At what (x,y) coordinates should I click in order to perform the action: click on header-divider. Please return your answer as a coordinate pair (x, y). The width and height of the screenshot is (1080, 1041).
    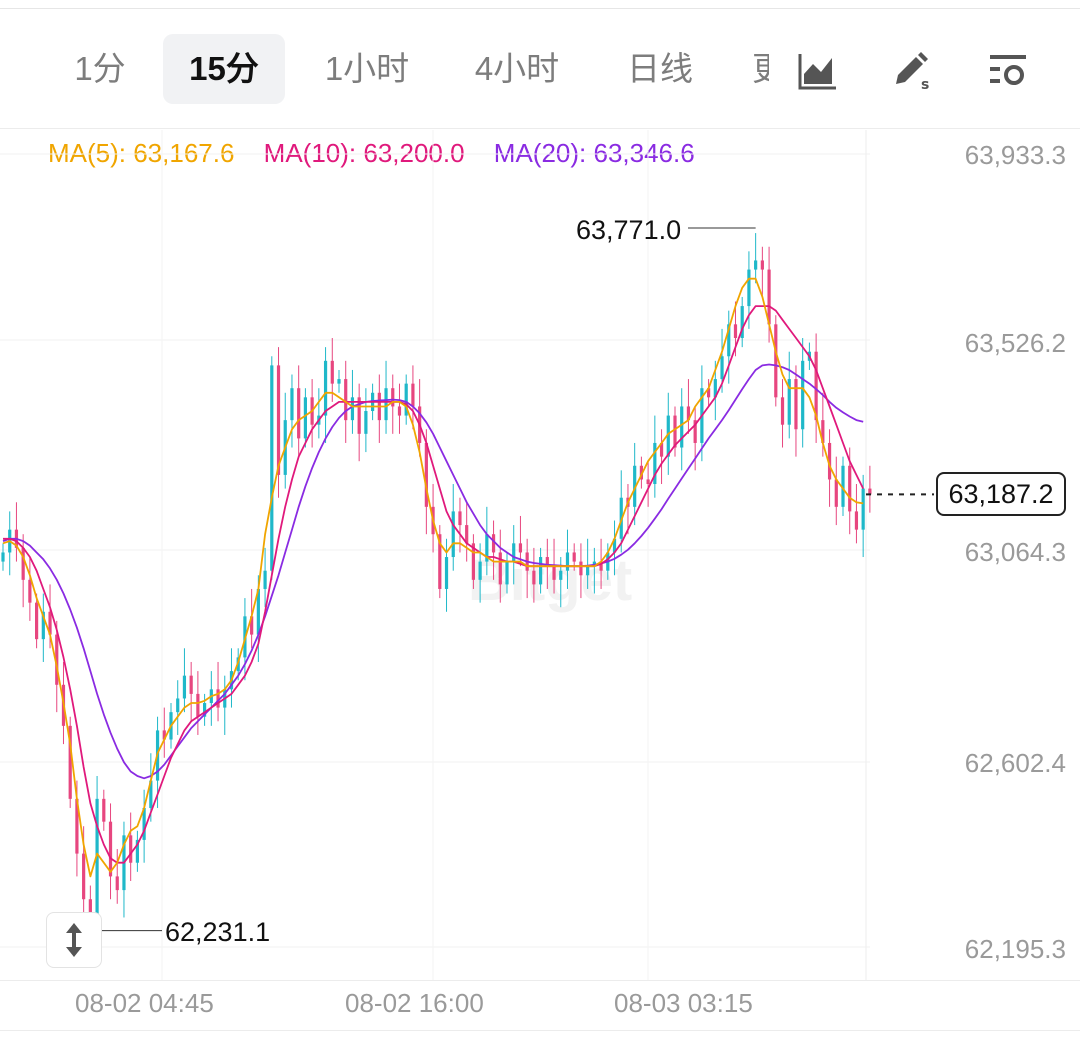
    Looking at the image, I should click on (540, 128).